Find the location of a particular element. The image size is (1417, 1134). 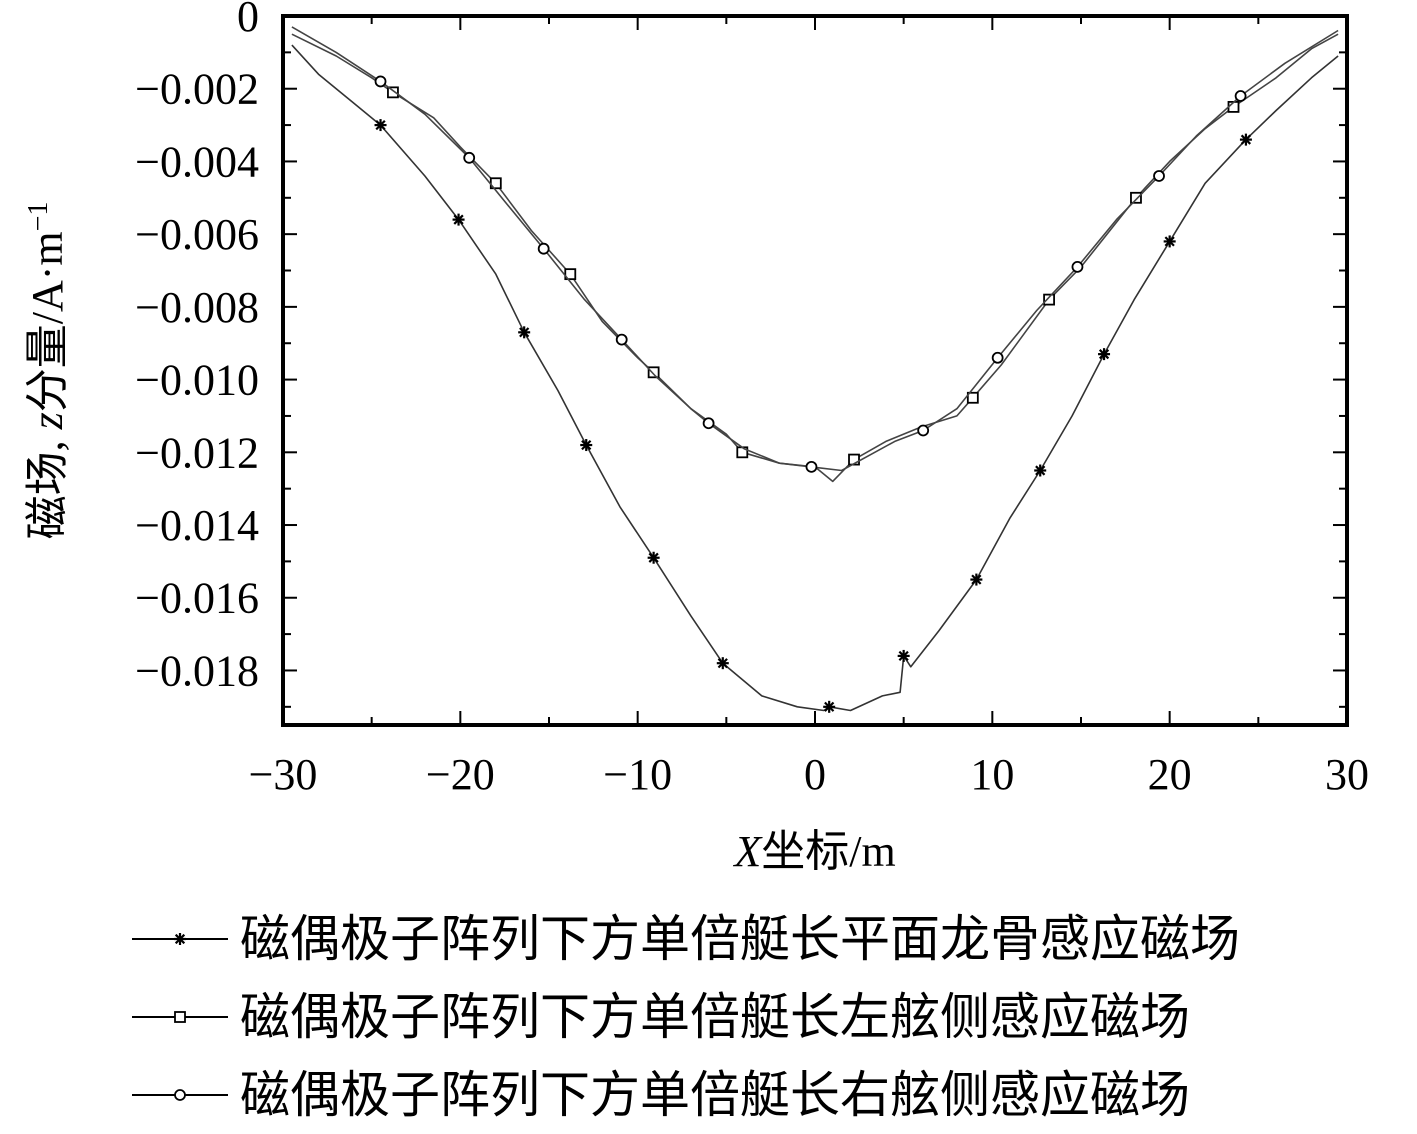

x-tick-label: 30 is located at coordinates (1347, 774).